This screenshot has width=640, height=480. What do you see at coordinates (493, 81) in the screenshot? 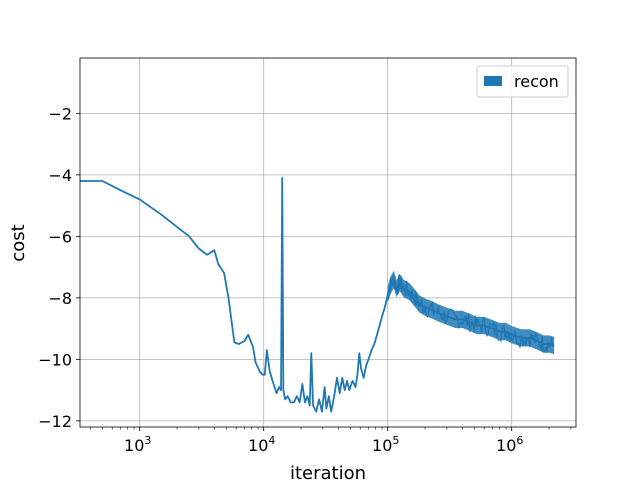
I see `legend-swatch` at bounding box center [493, 81].